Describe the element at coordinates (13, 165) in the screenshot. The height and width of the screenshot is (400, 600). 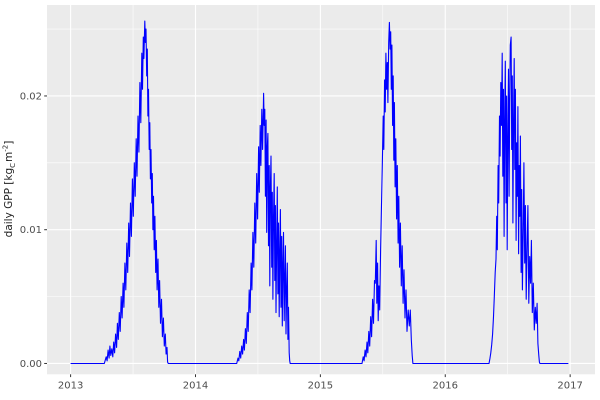
I see `y-axis-title-subscript: C` at that location.